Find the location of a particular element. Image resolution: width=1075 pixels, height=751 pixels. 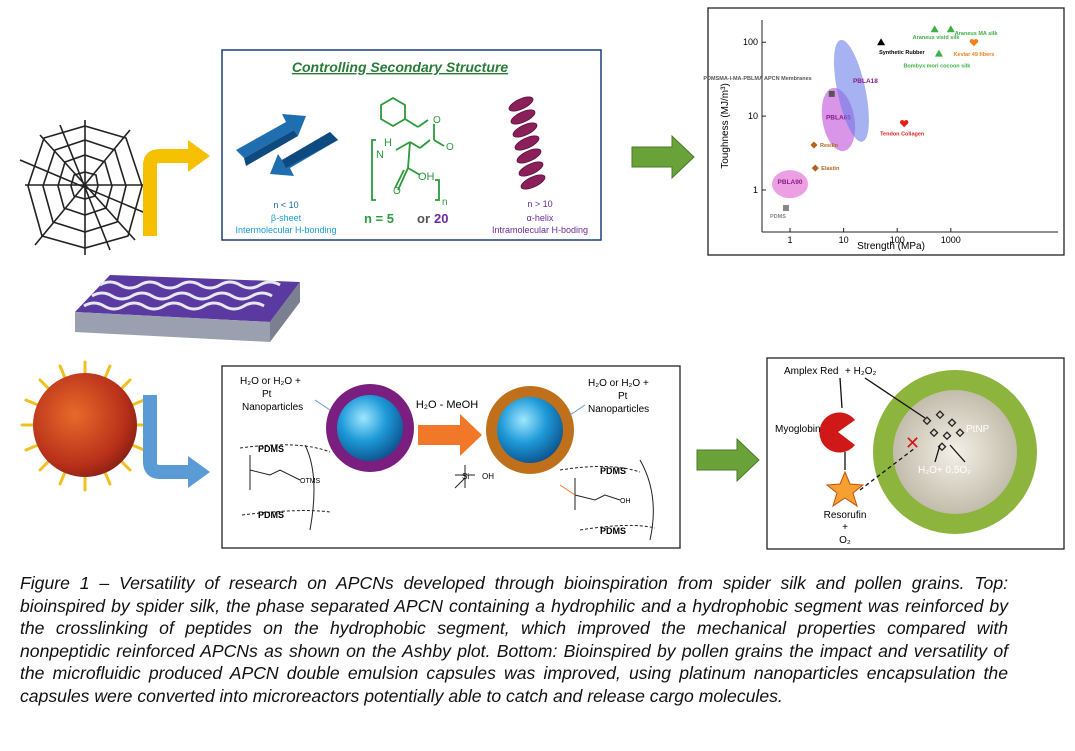

arrow-label: H₂O - MeOH is located at coordinates (447, 405).